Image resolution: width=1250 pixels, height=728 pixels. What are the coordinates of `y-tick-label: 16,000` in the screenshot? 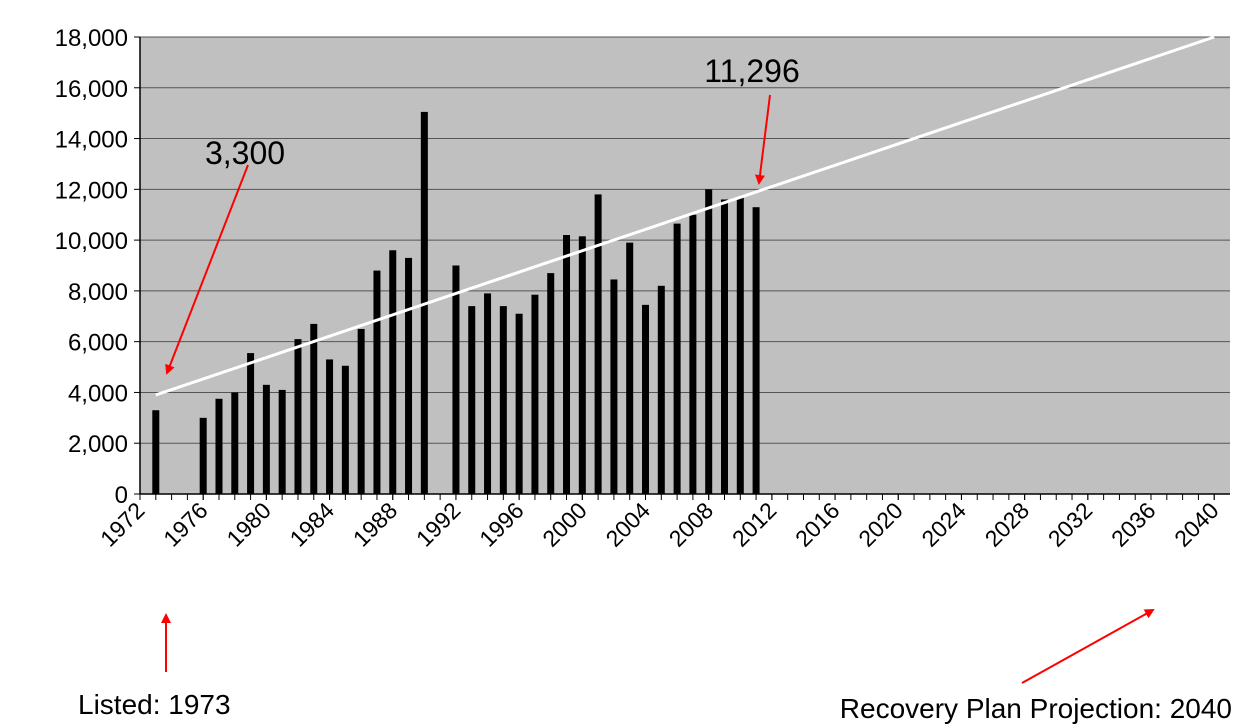 It's located at (91, 89).